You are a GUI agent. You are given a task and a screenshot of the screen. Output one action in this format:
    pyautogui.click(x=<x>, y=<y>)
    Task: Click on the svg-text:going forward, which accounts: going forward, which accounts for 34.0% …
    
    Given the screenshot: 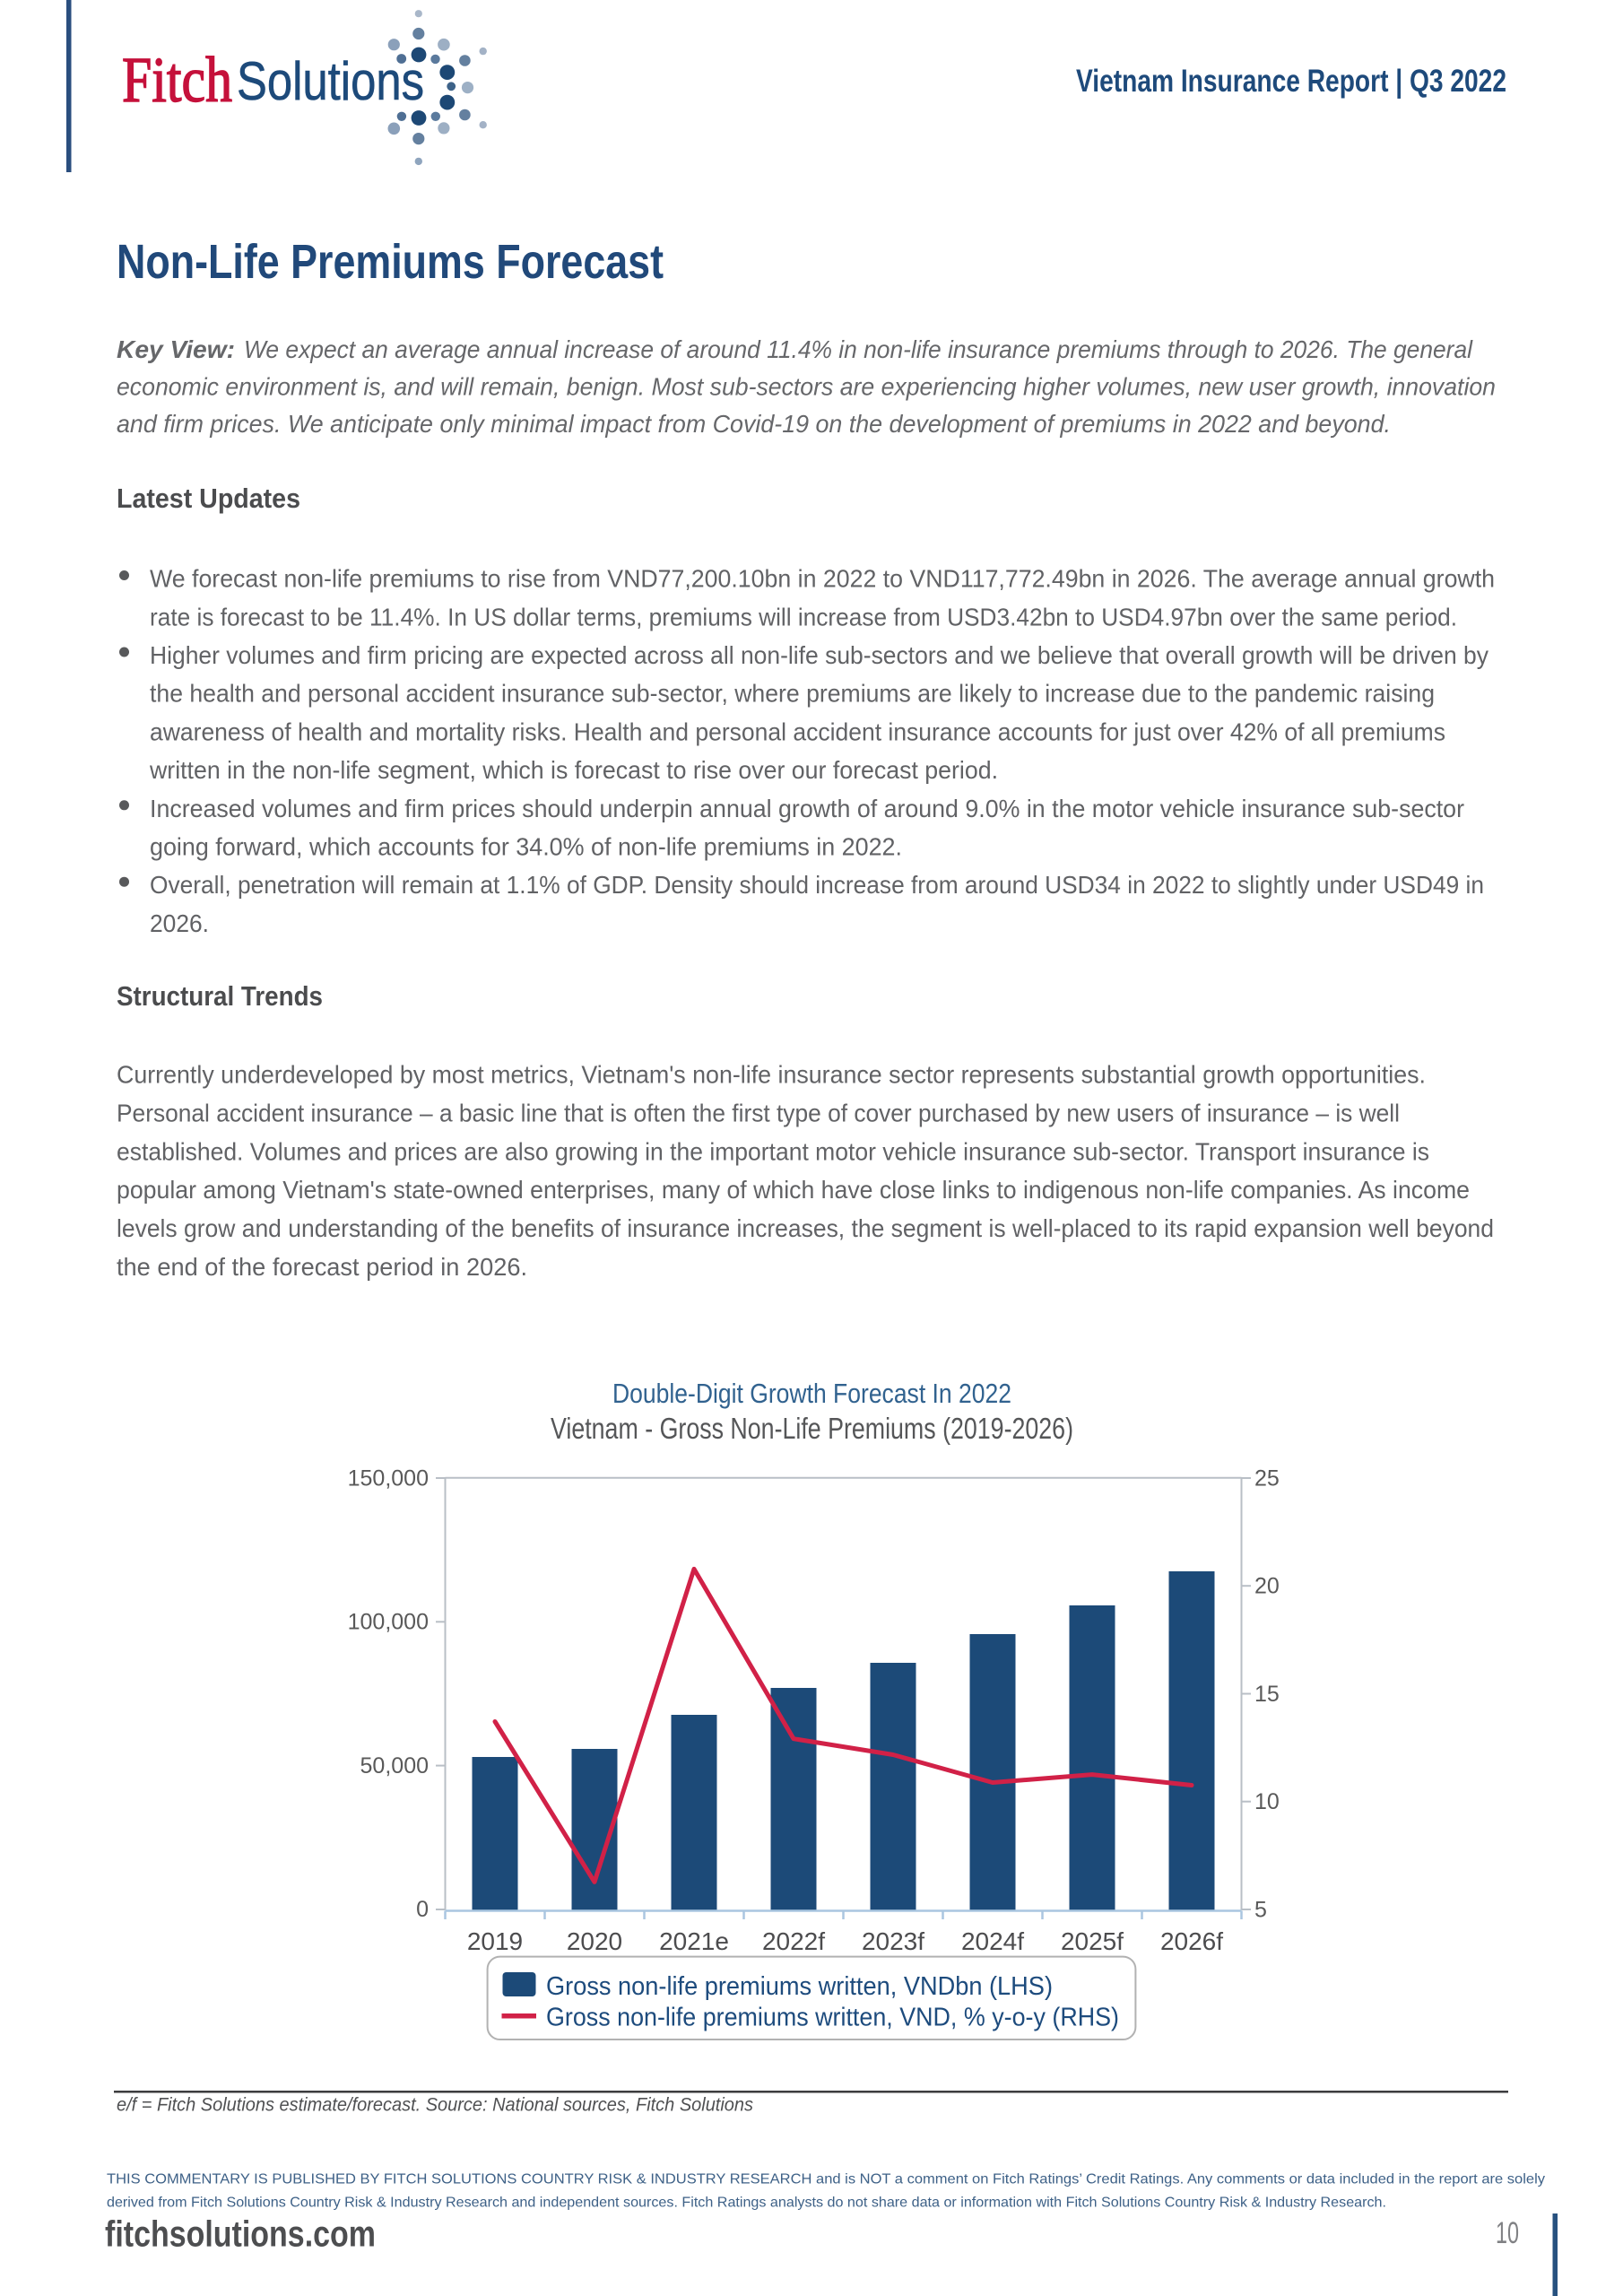 What is the action you would take?
    pyautogui.click(x=526, y=847)
    